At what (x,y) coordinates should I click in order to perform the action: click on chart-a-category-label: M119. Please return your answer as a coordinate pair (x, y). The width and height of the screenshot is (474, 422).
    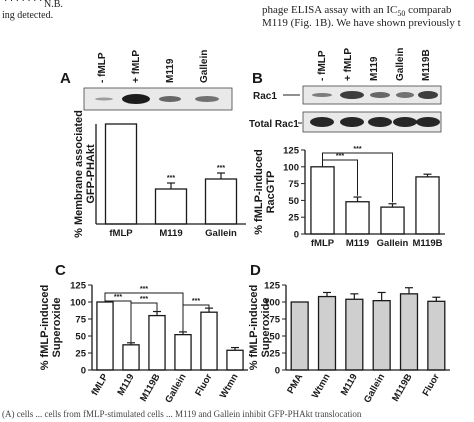
    Looking at the image, I should click on (170, 233).